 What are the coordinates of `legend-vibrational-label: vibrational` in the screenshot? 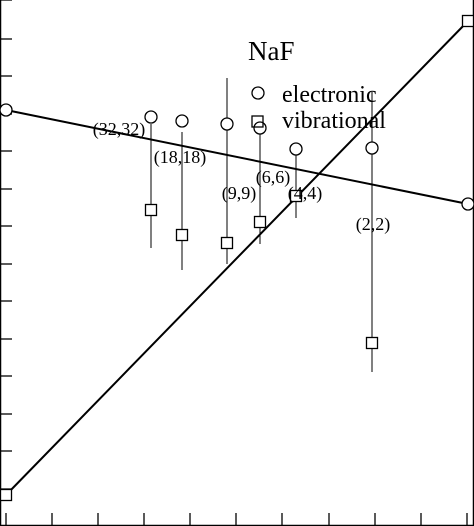 It's located at (334, 121).